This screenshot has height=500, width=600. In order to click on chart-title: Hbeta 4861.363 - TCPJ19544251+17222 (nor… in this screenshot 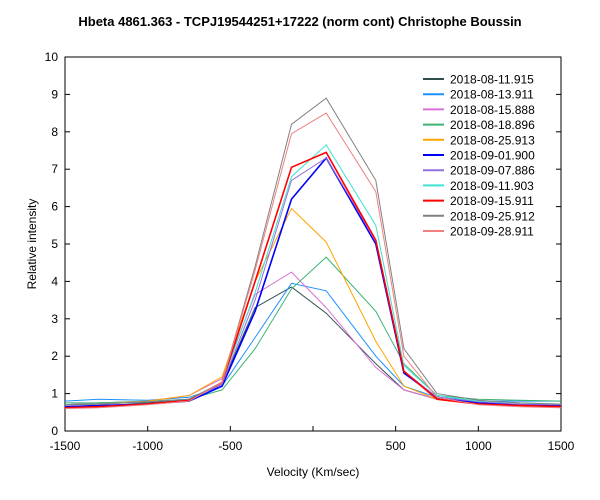, I will do `click(300, 21)`.